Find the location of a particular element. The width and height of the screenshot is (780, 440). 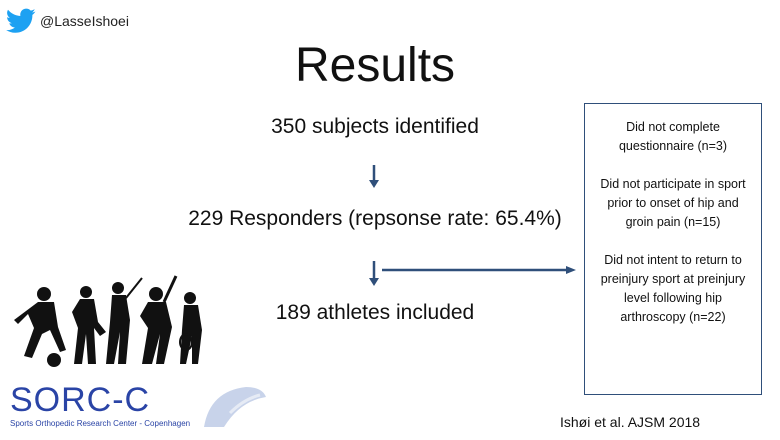

exclusion-item: Did not complete questionnaire (n=3) is located at coordinates (673, 136).